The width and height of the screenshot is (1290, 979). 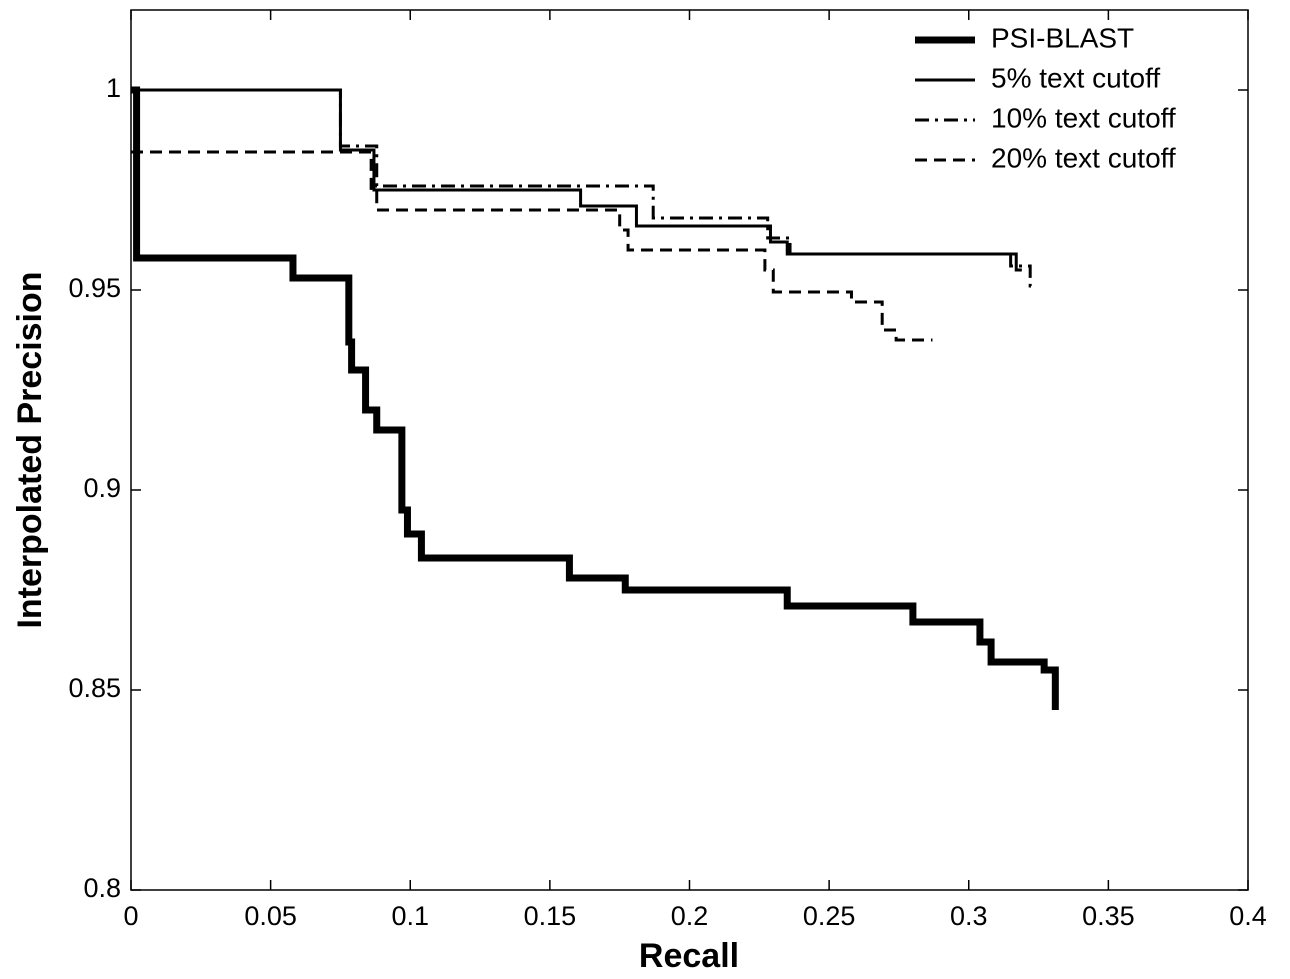 I want to click on x-tick-label: 0.4, so click(x=1248, y=916).